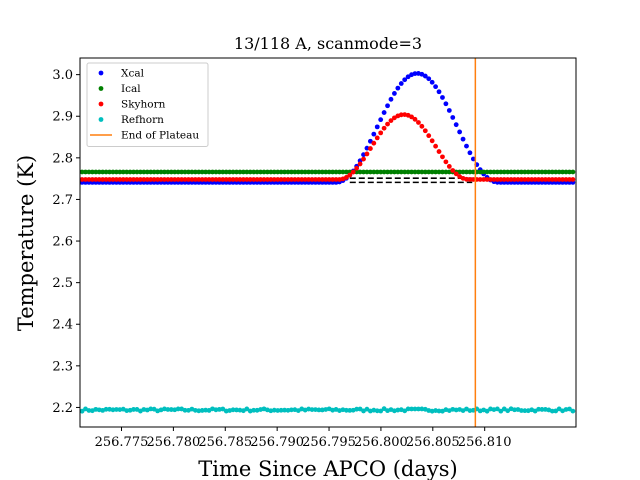  Describe the element at coordinates (101, 104) in the screenshot. I see `legend-marker` at that location.